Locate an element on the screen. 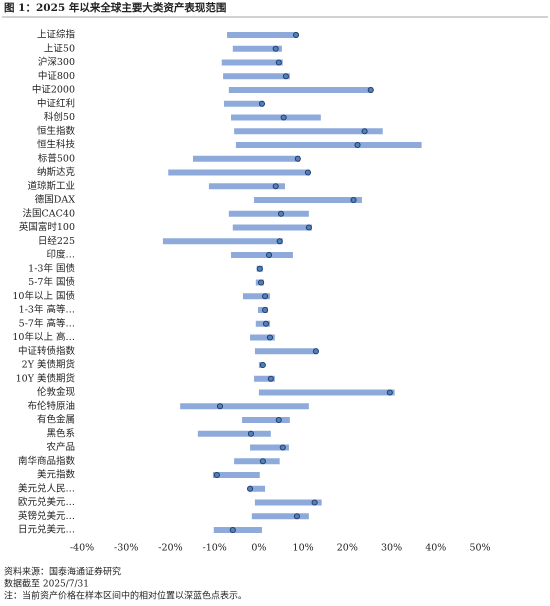  y-tick-label: 标普500 is located at coordinates (56, 158).